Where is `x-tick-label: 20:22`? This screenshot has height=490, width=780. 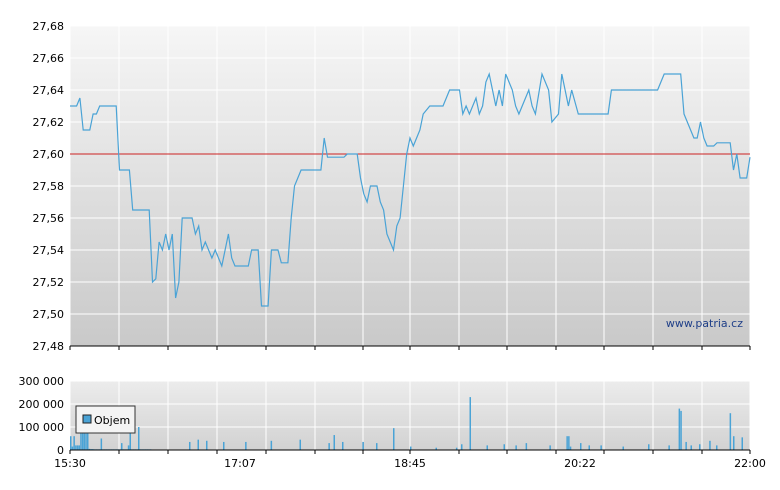
x-tick-label: 20:22 is located at coordinates (580, 463).